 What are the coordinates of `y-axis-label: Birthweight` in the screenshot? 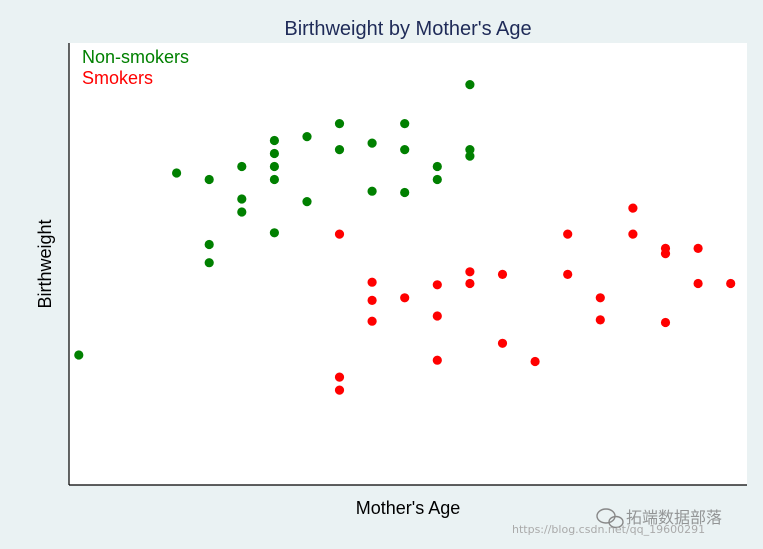 It's located at (45, 263).